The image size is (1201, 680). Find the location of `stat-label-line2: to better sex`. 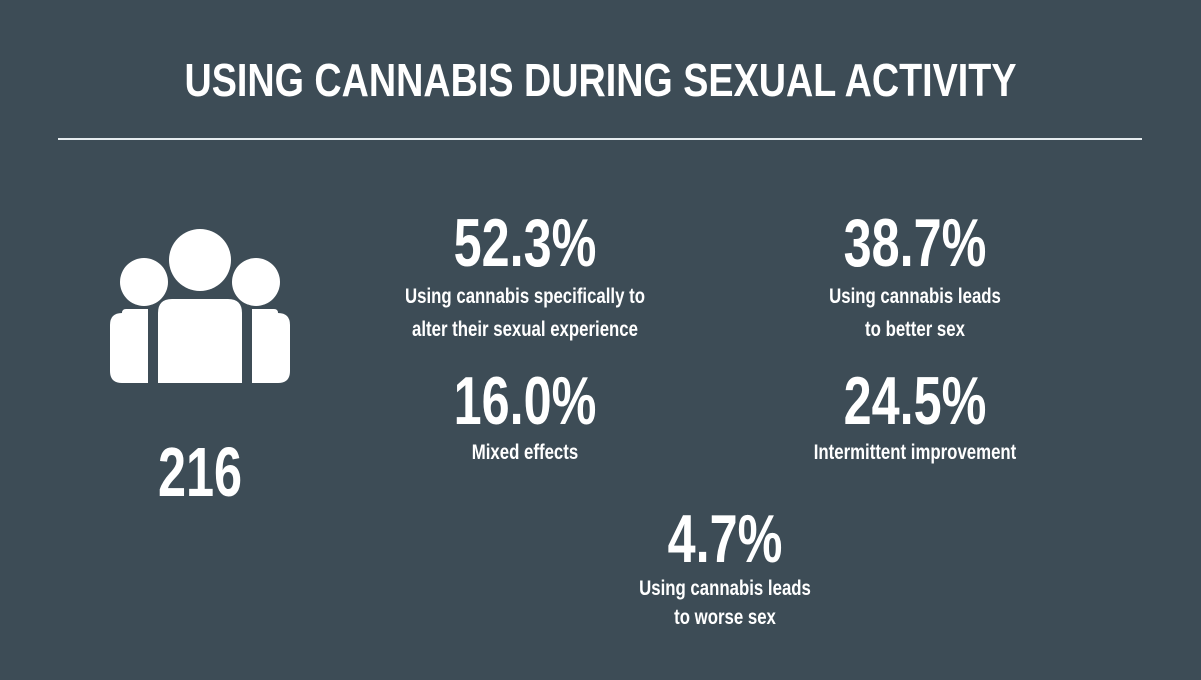

stat-label-line2: to better sex is located at coordinates (915, 329).